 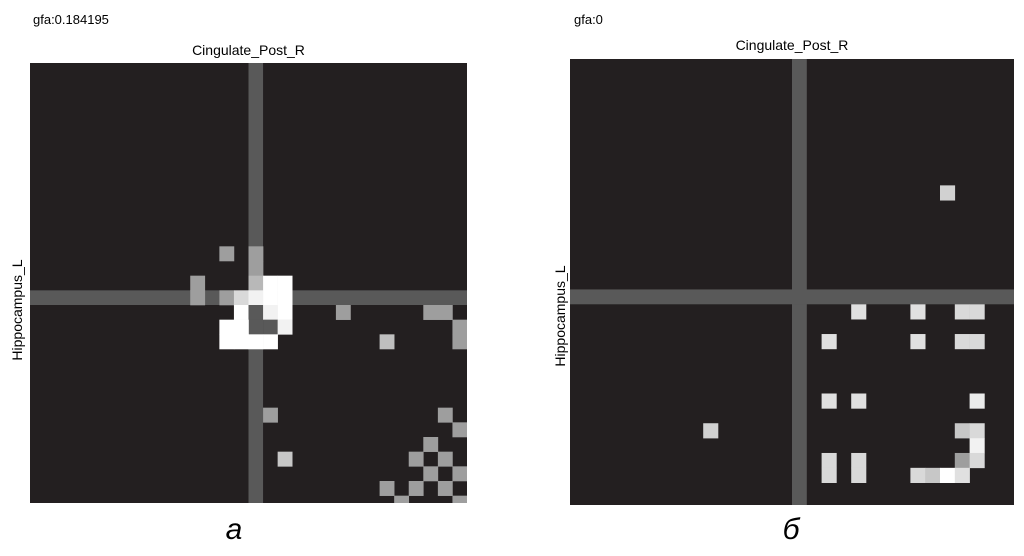 I want to click on chart-title-b: Cingulate_Post_R, so click(x=792, y=45).